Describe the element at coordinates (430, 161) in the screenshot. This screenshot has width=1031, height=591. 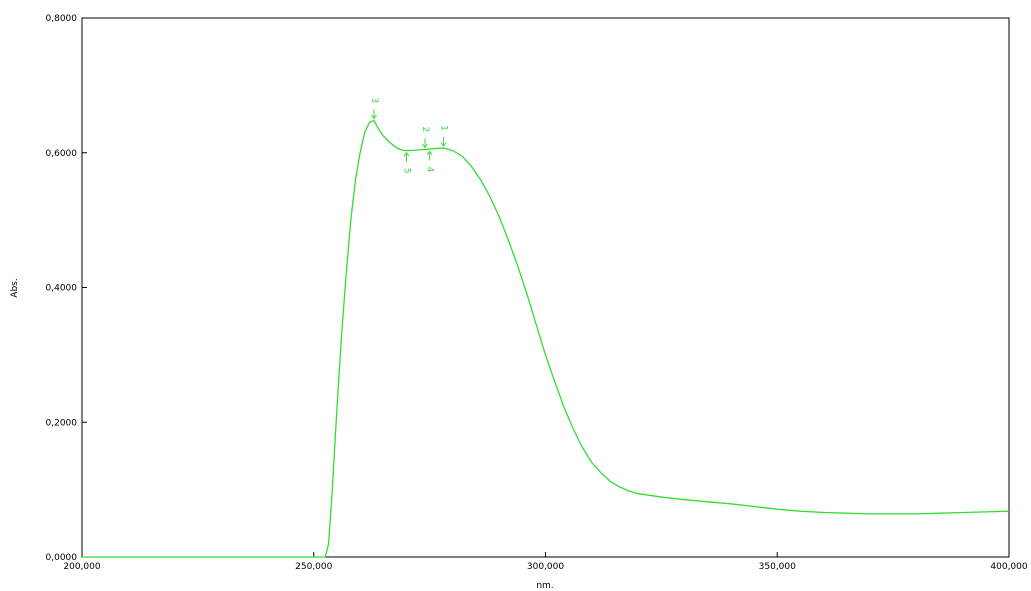
I see `peak-marker-4: 4` at that location.